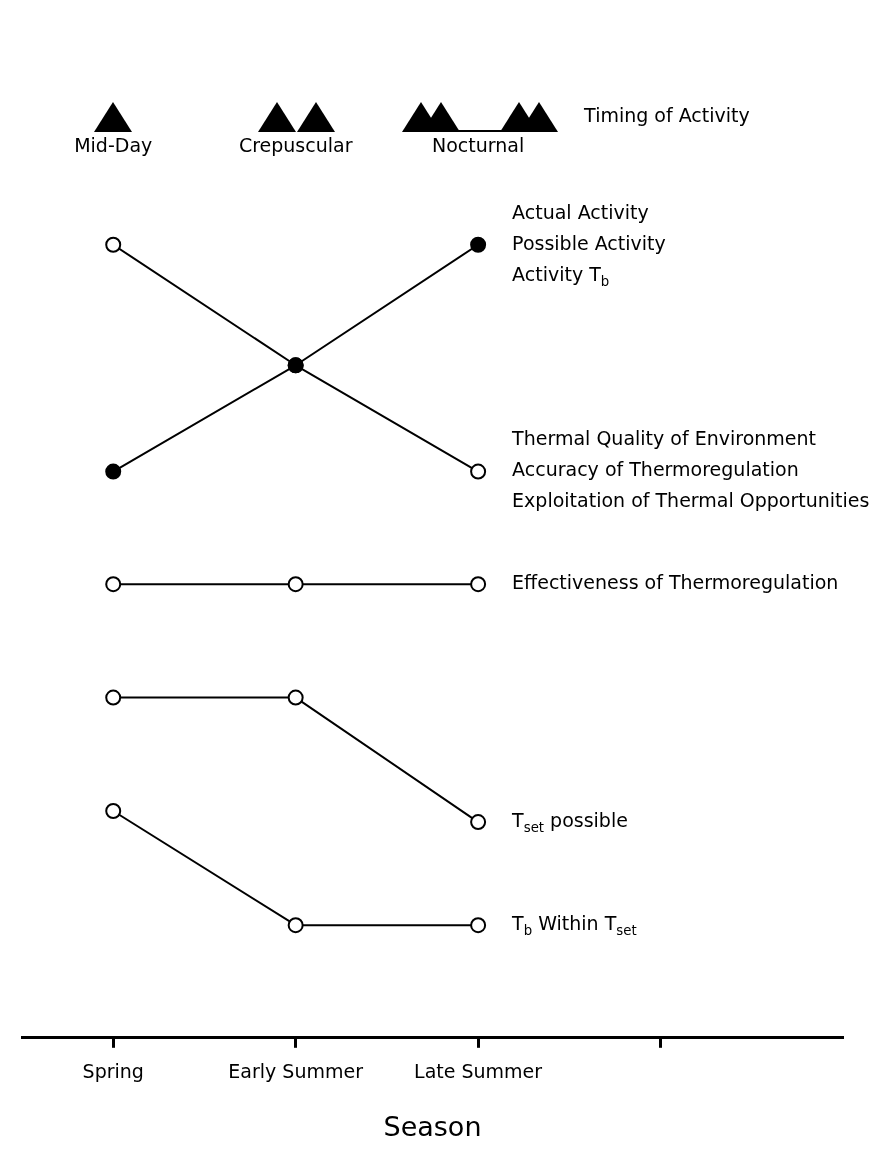  I want to click on x-tick-label: Spring, so click(113, 1071).